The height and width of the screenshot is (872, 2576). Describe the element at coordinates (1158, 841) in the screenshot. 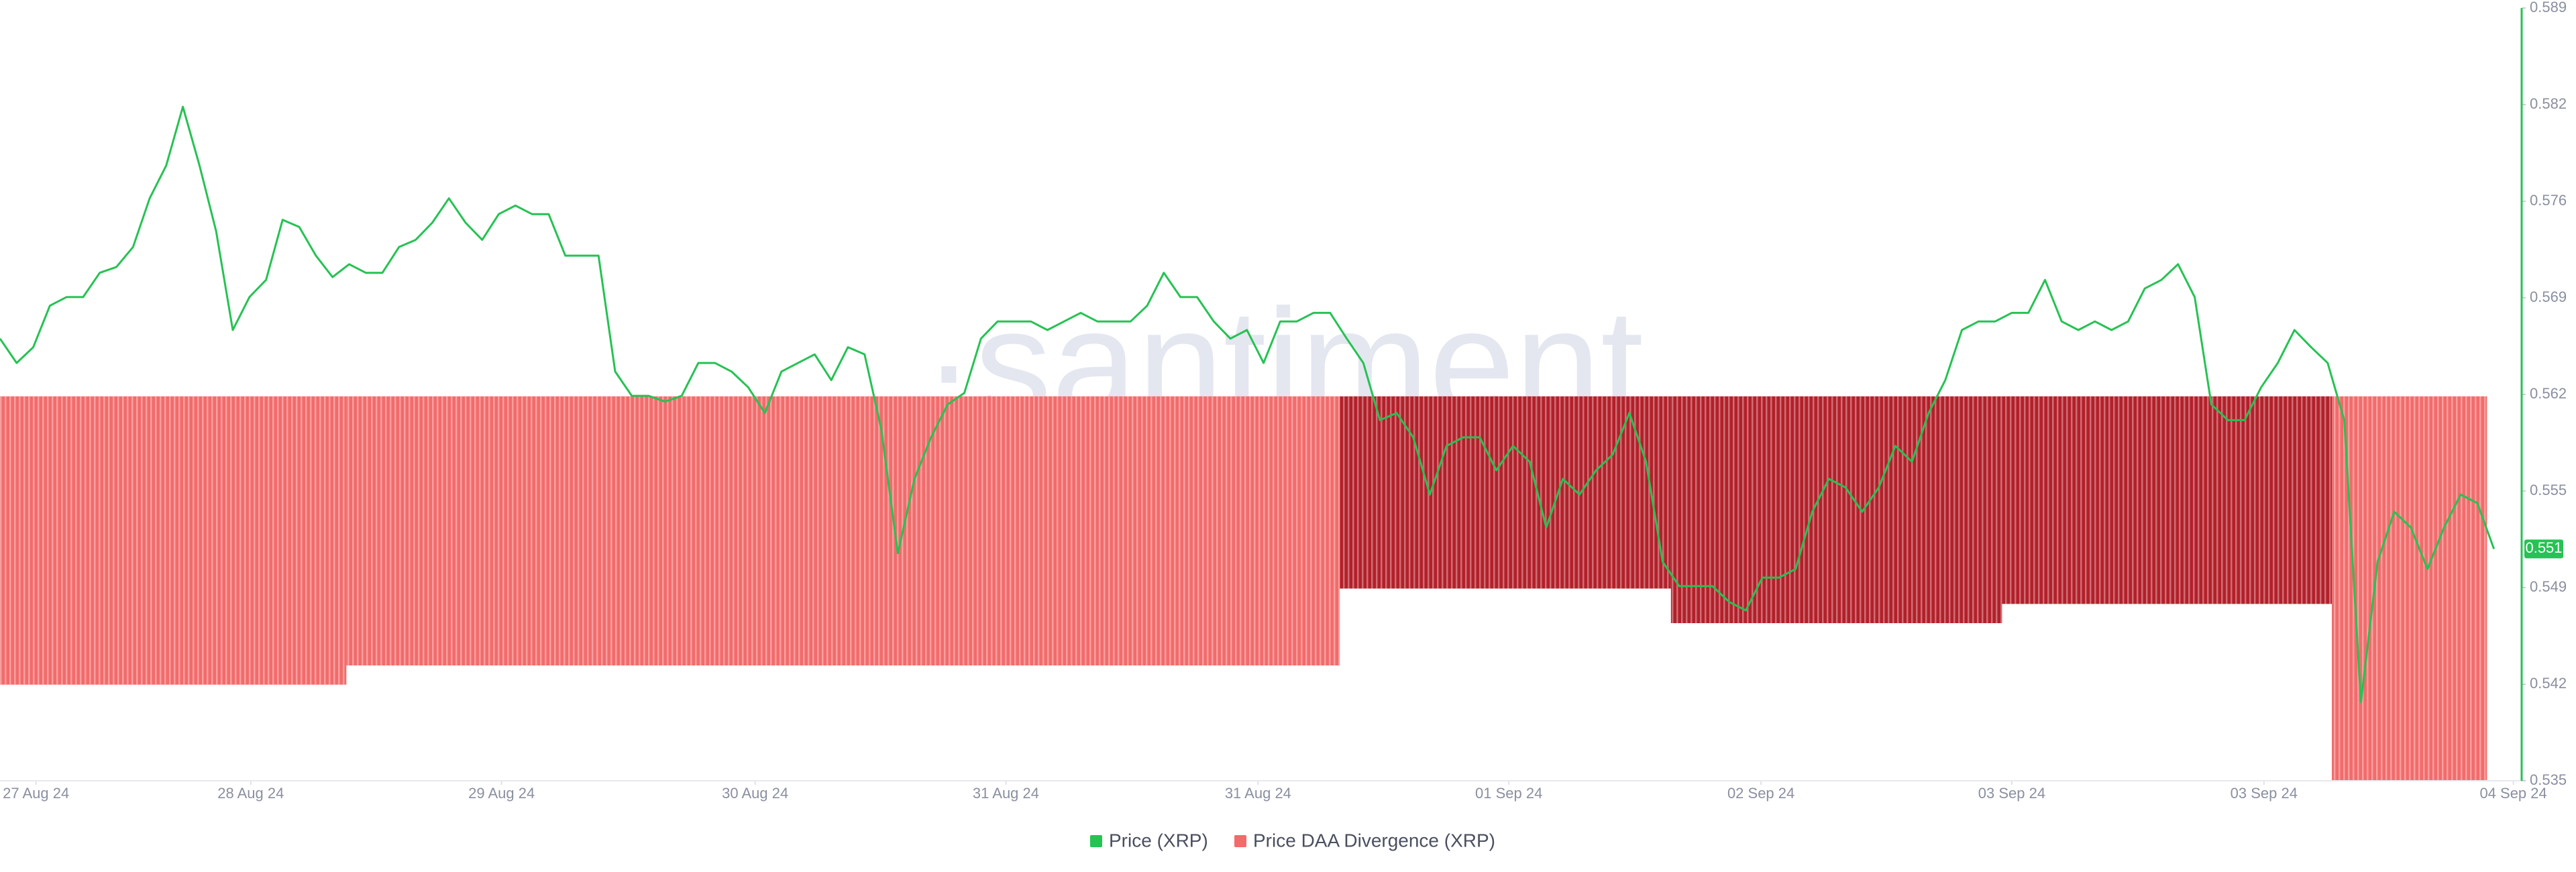

I see `legend-label: Price (XRP)` at that location.